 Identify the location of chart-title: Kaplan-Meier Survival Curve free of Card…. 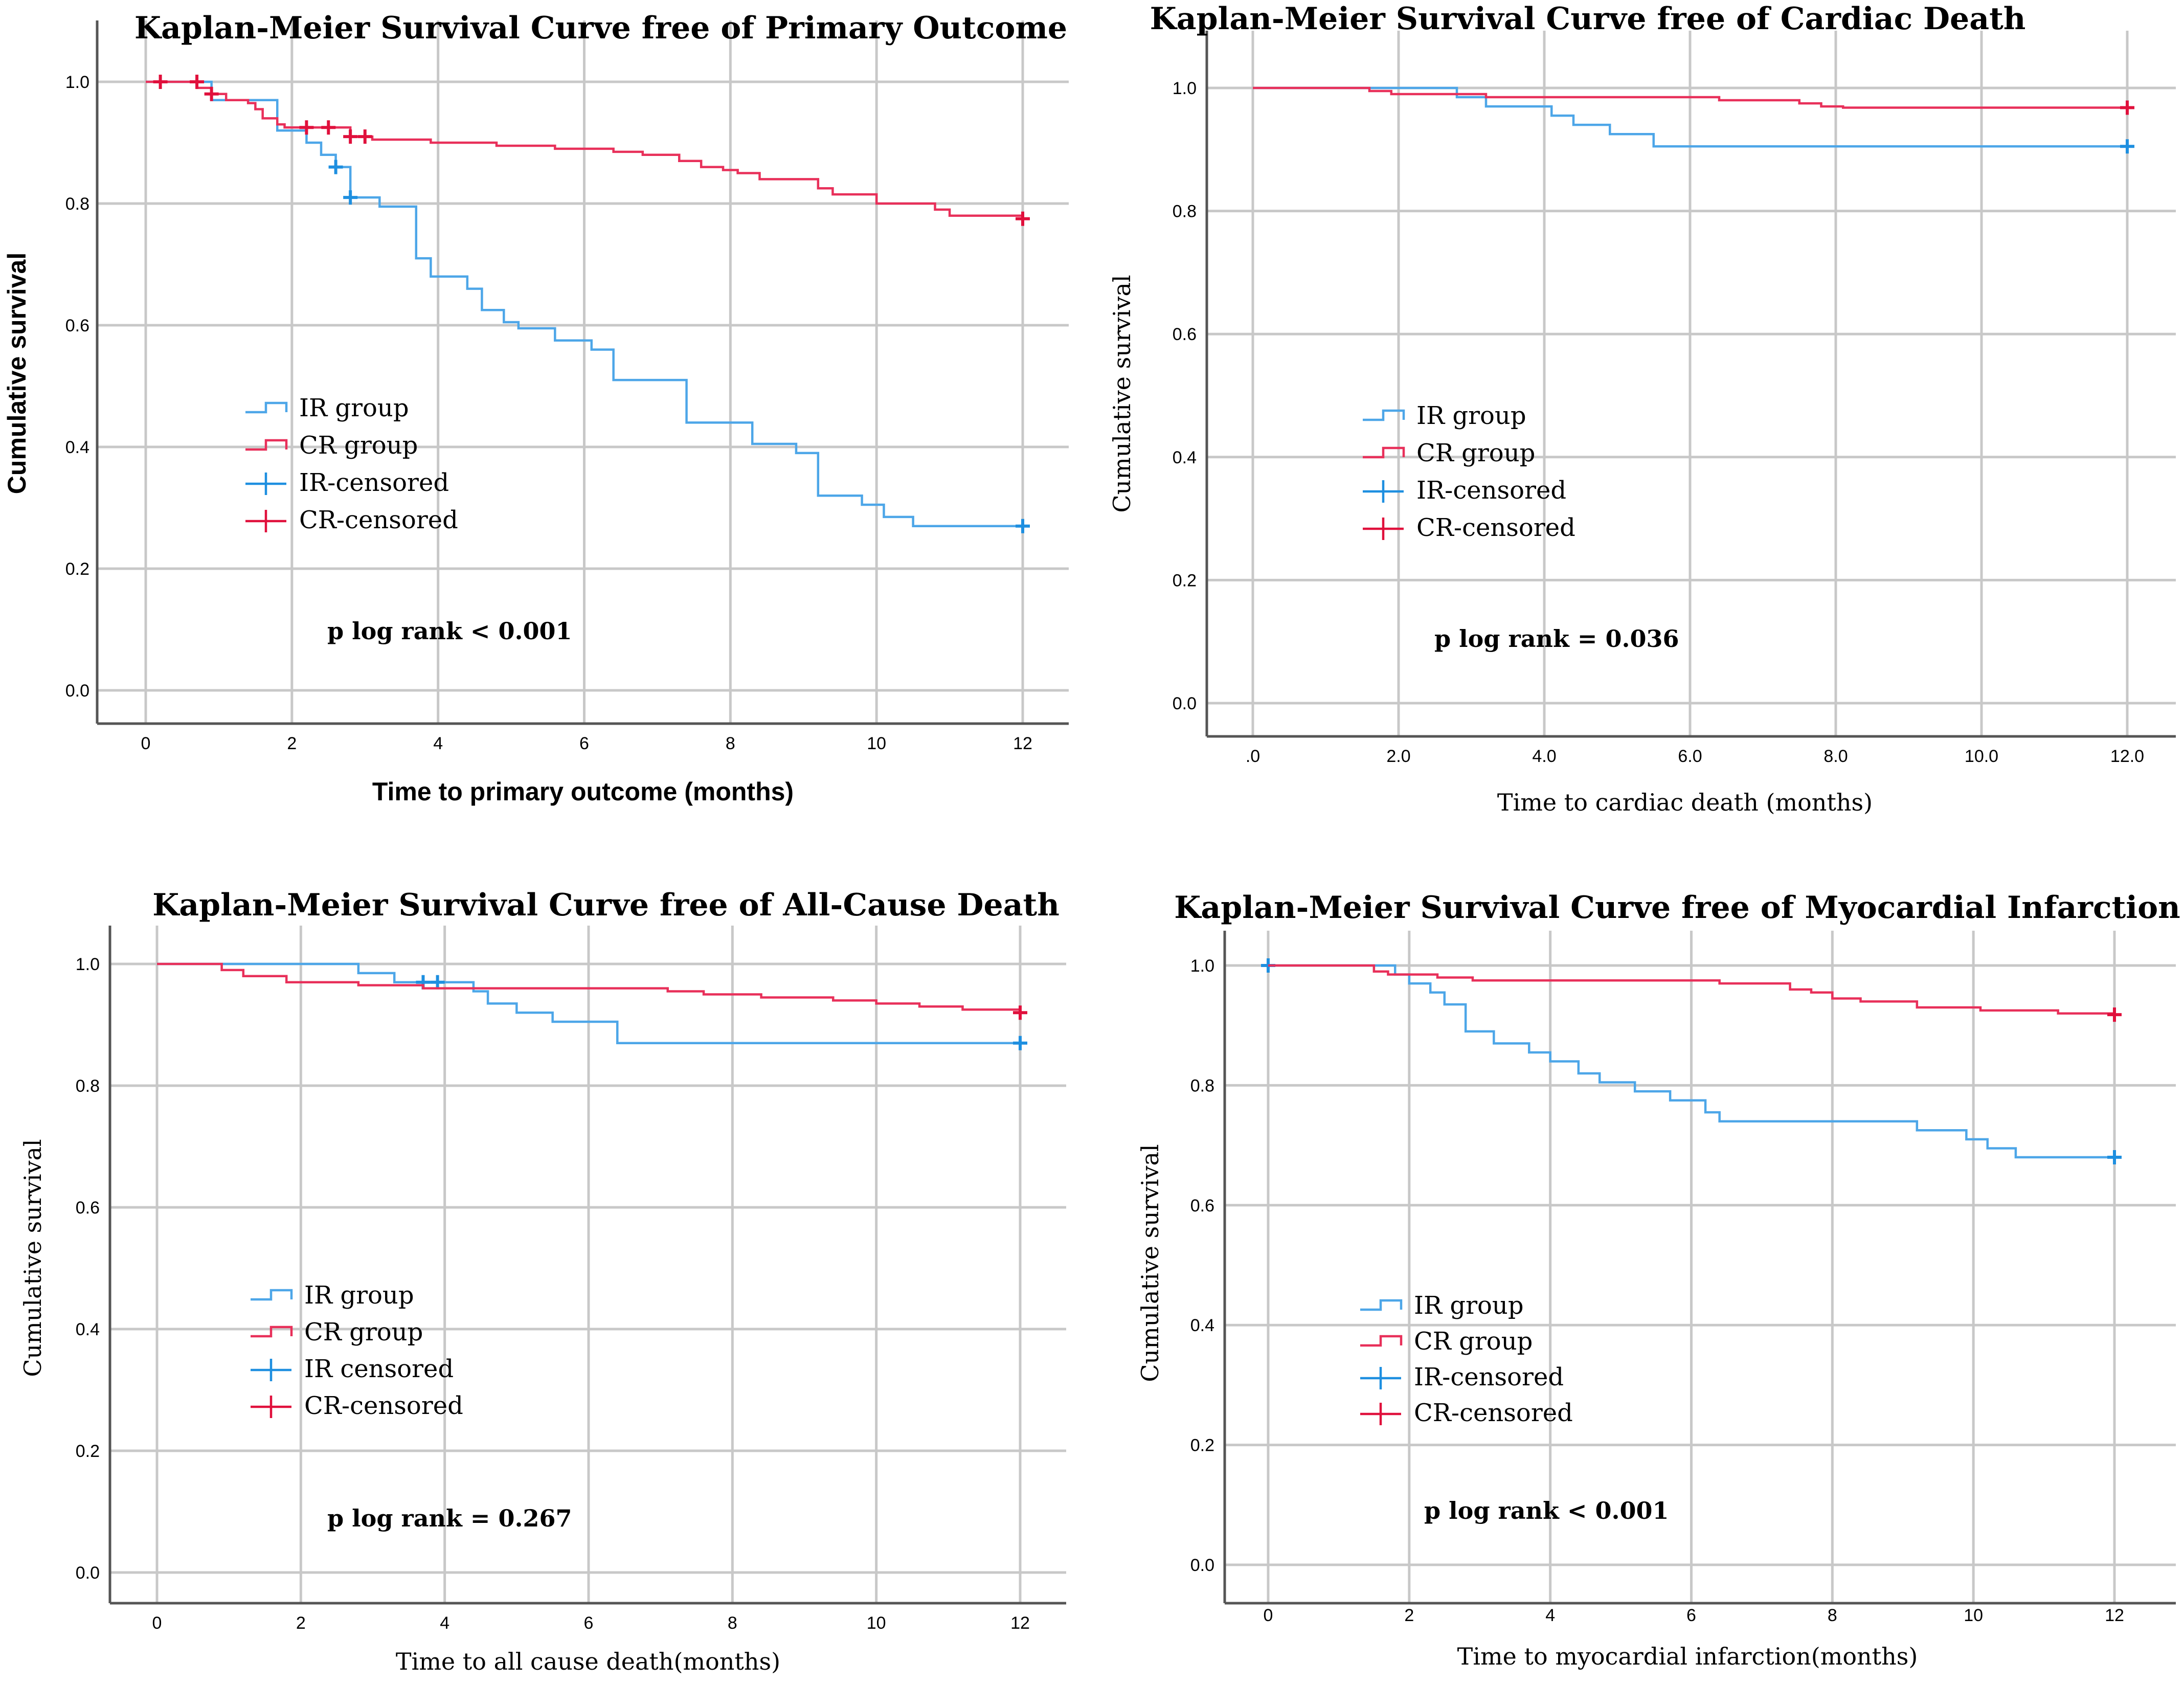
(1588, 19).